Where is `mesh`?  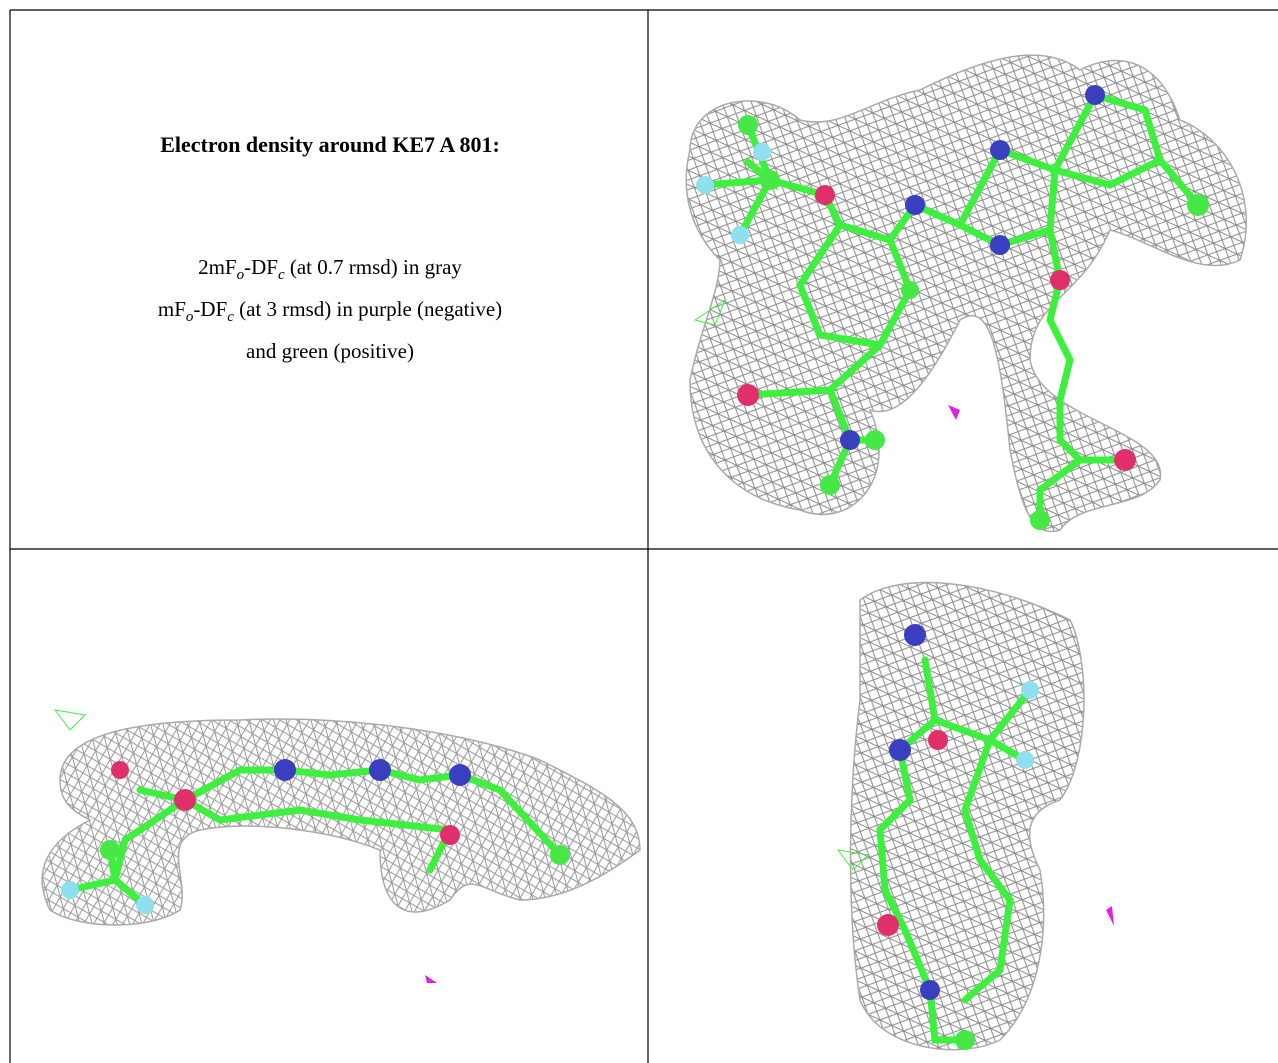 mesh is located at coordinates (341, 822).